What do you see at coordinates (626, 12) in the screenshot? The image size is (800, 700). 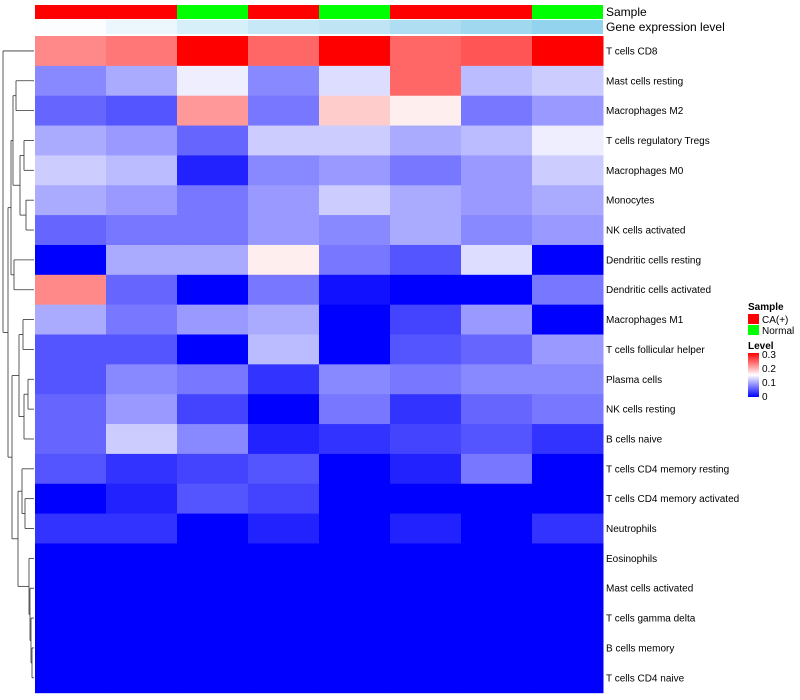 I see `annotation-label-sample: Sample` at bounding box center [626, 12].